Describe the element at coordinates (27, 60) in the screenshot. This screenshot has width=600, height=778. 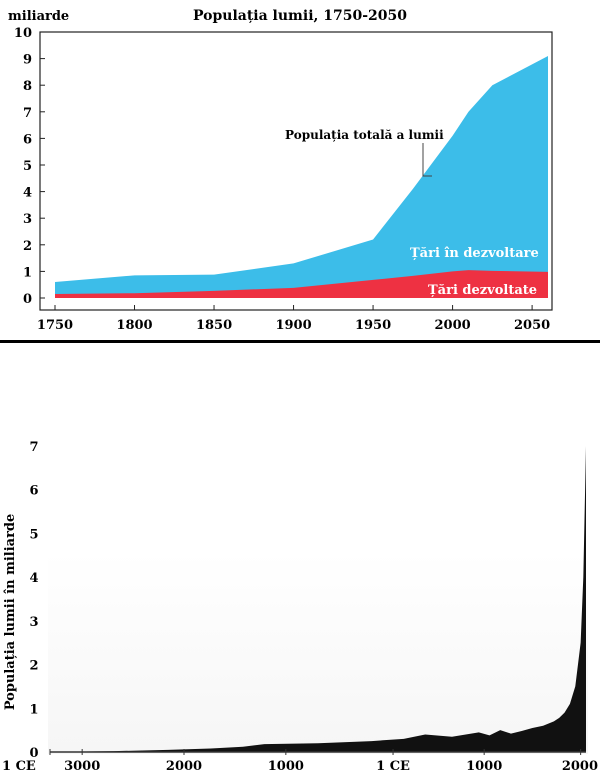
I see `y-tick-label: 9` at that location.